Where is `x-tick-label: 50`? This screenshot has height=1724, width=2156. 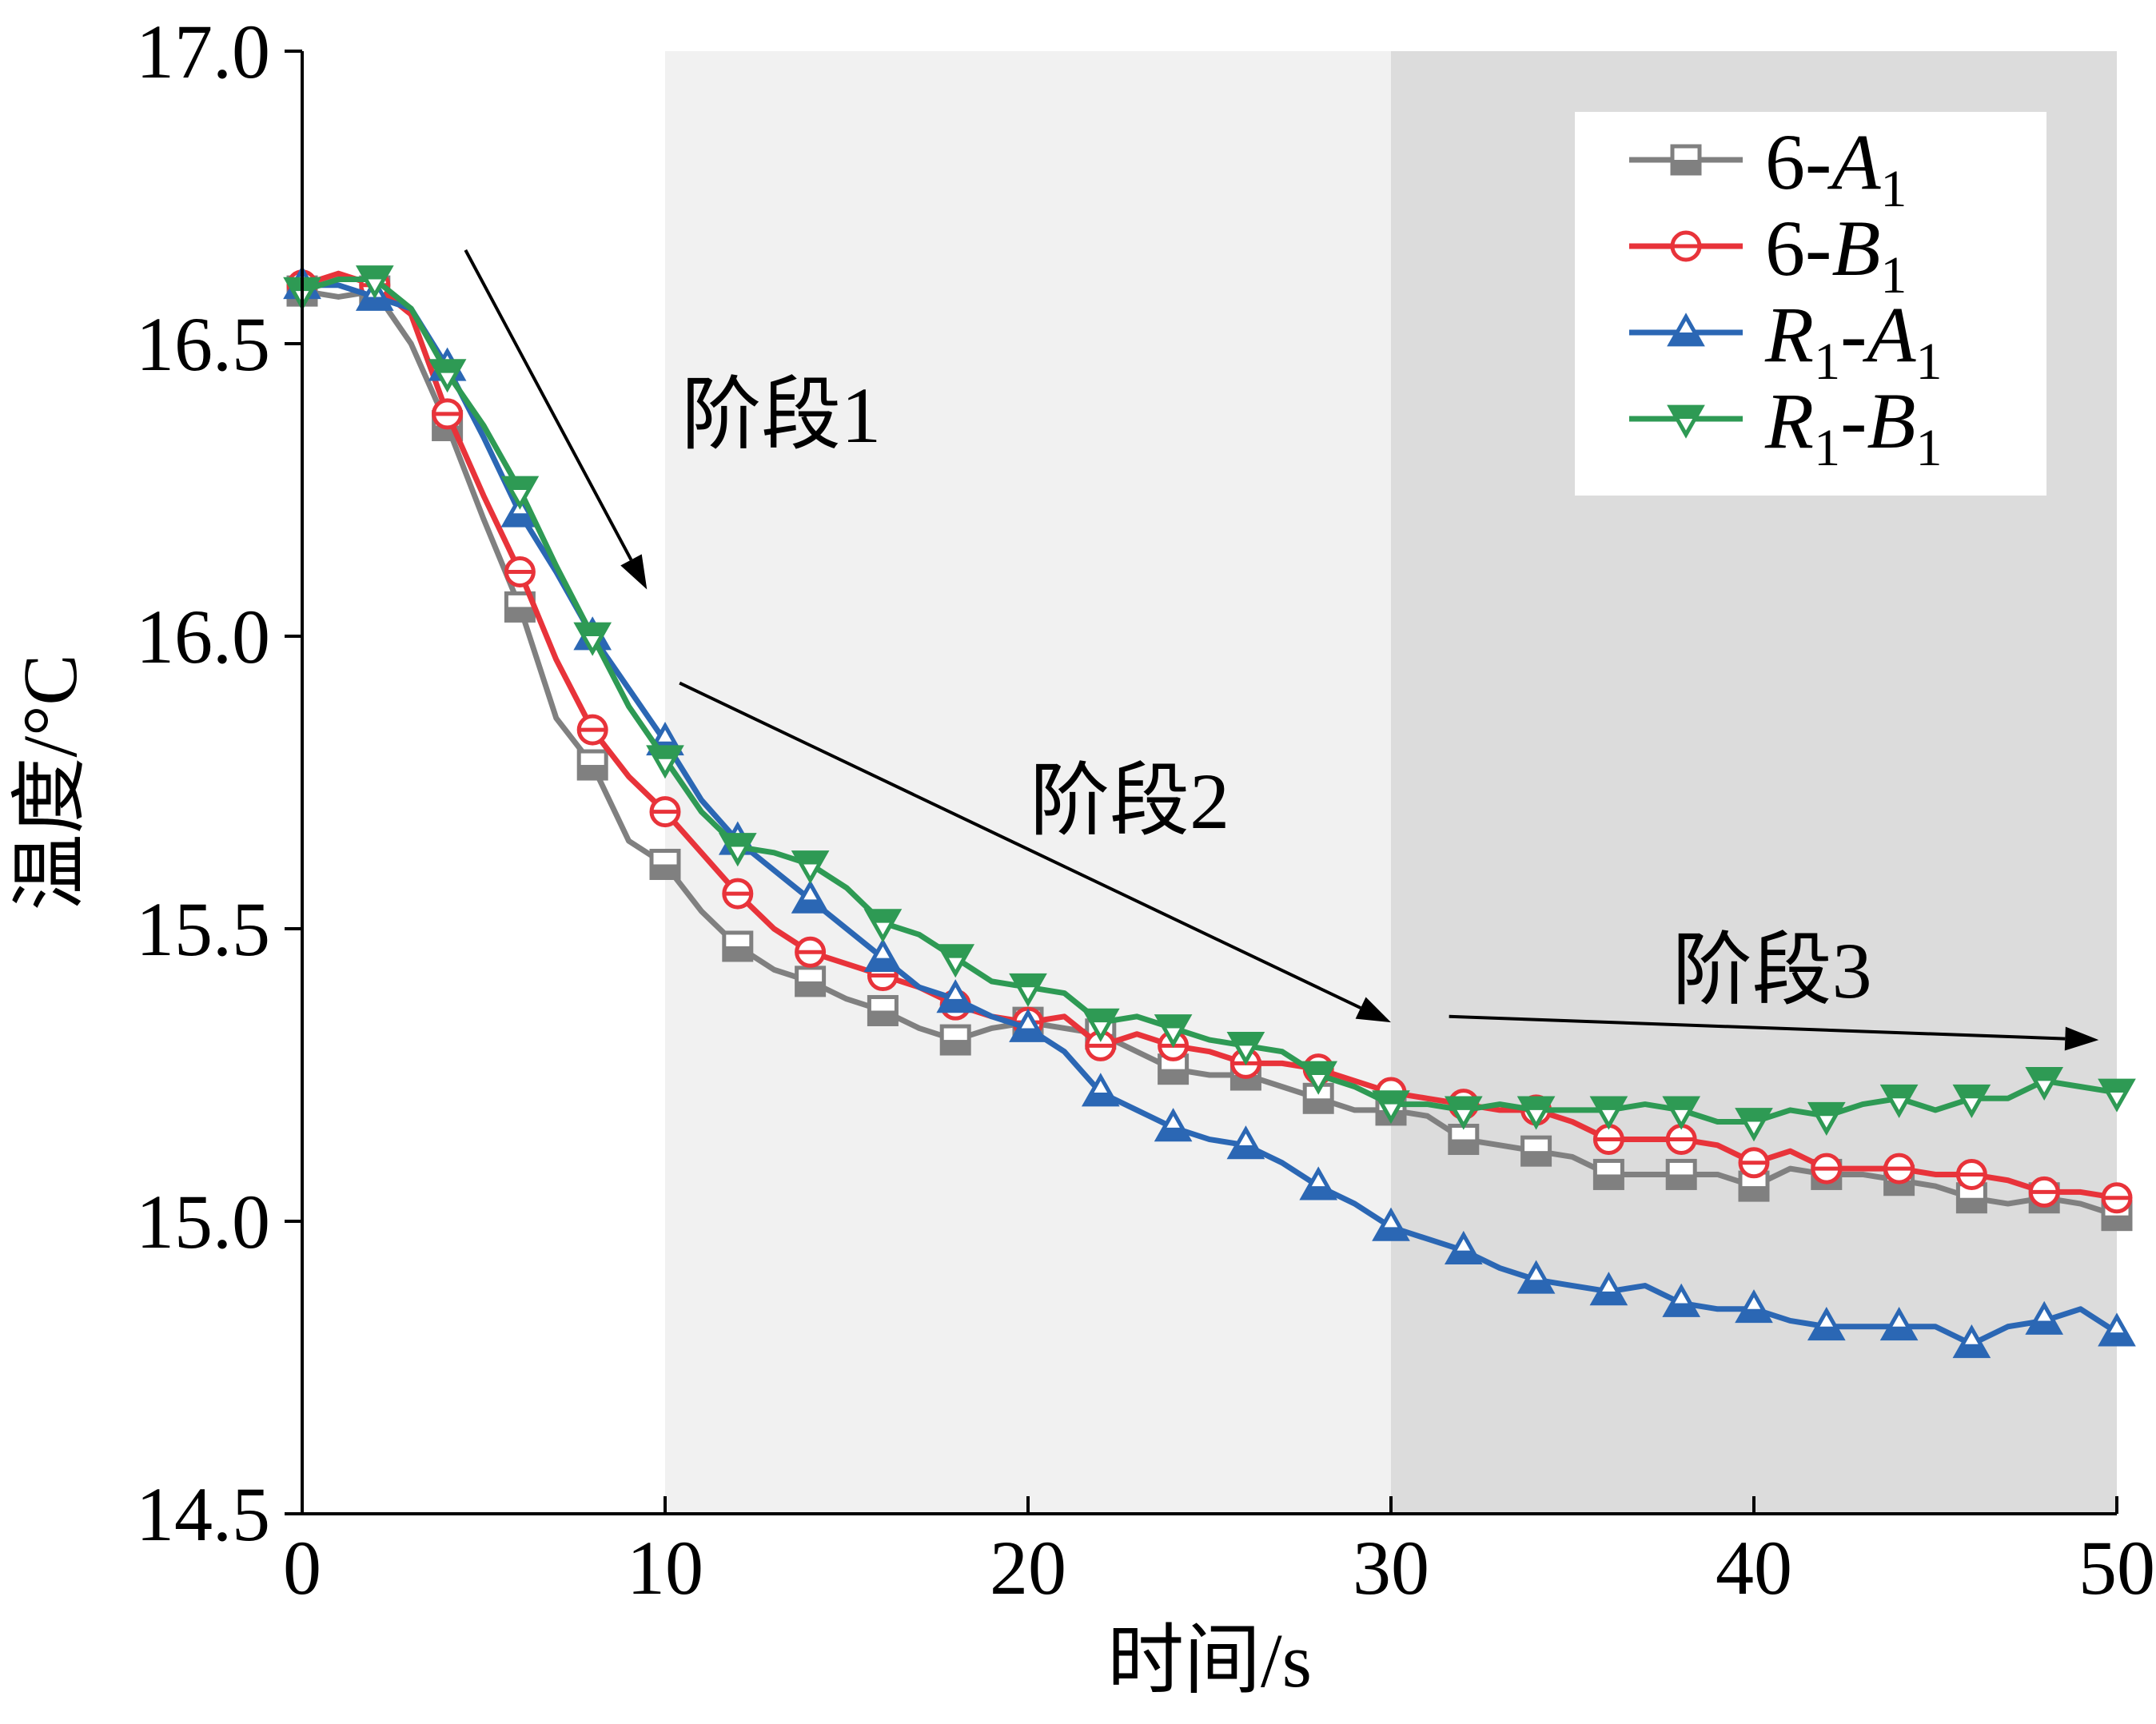
x-tick-label: 50 is located at coordinates (2117, 1568).